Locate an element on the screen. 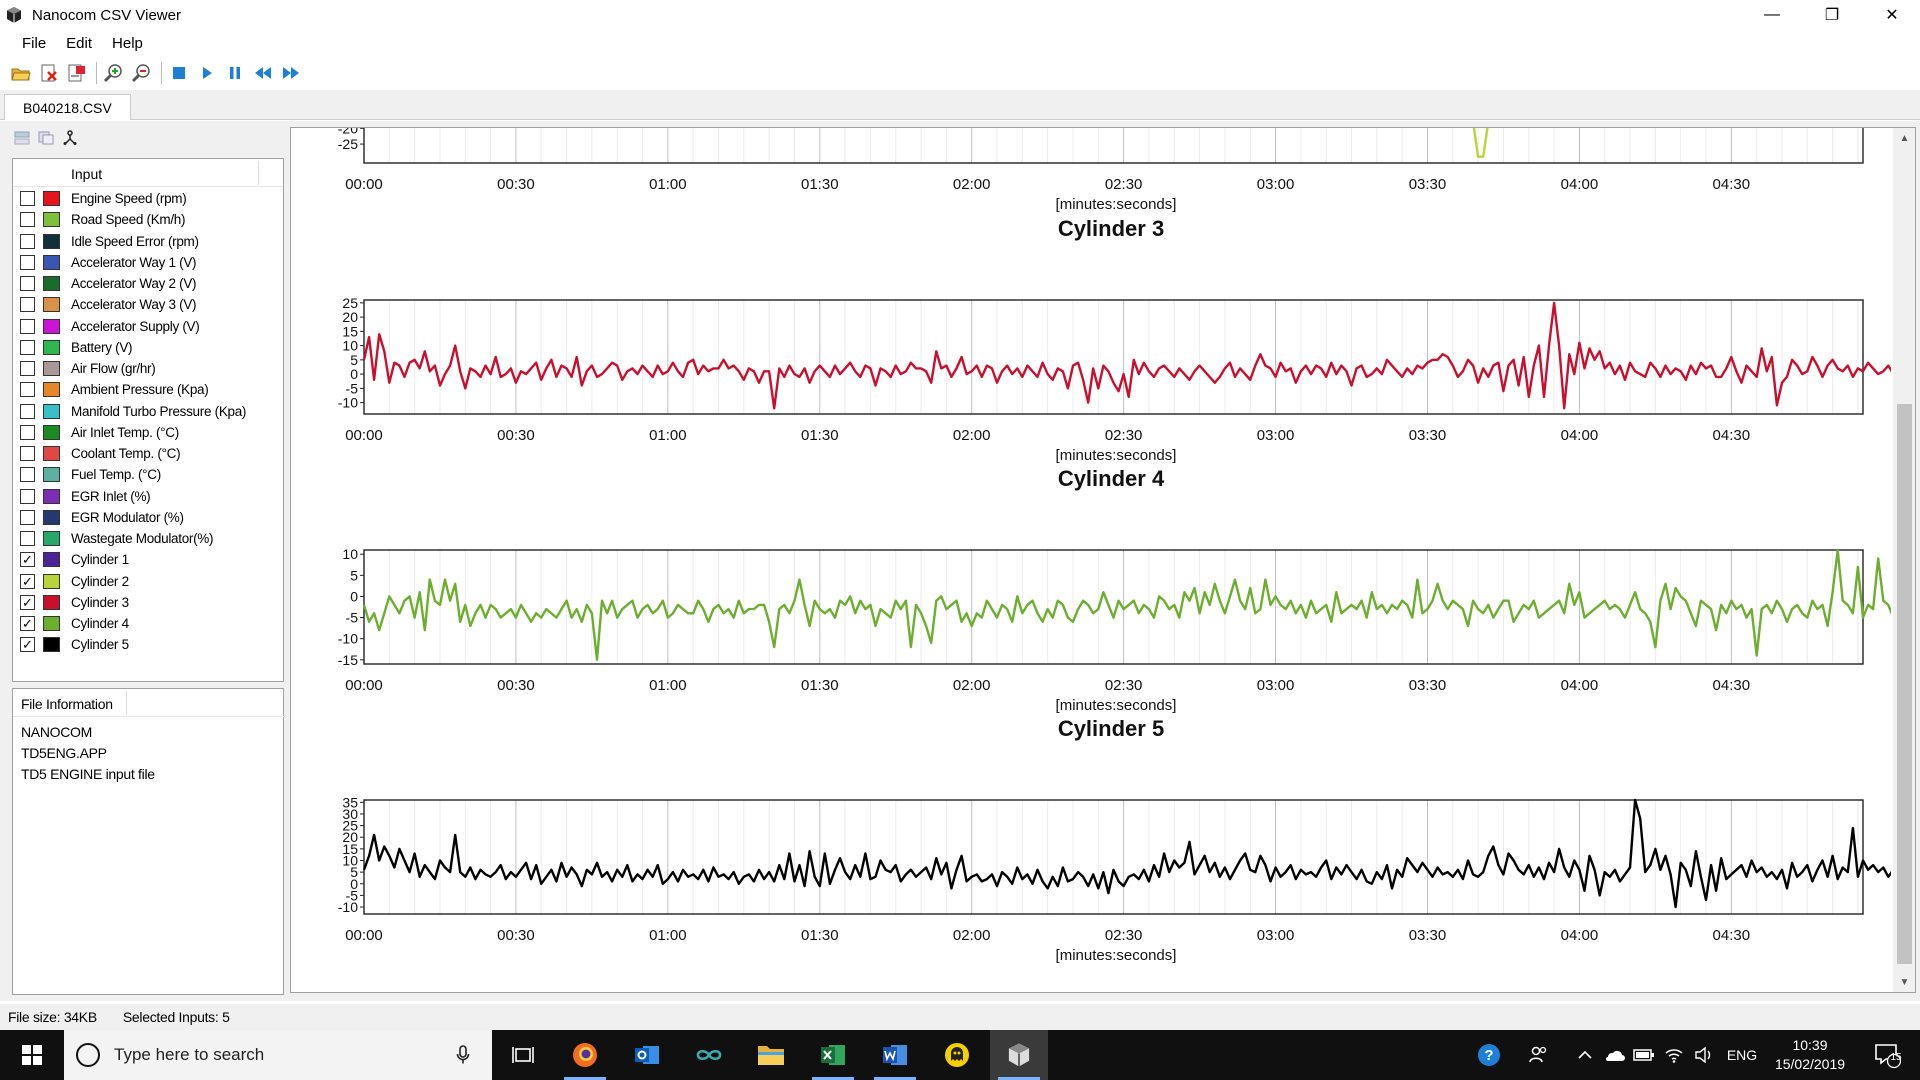 The image size is (1920, 1080). export-icon is located at coordinates (77, 73).